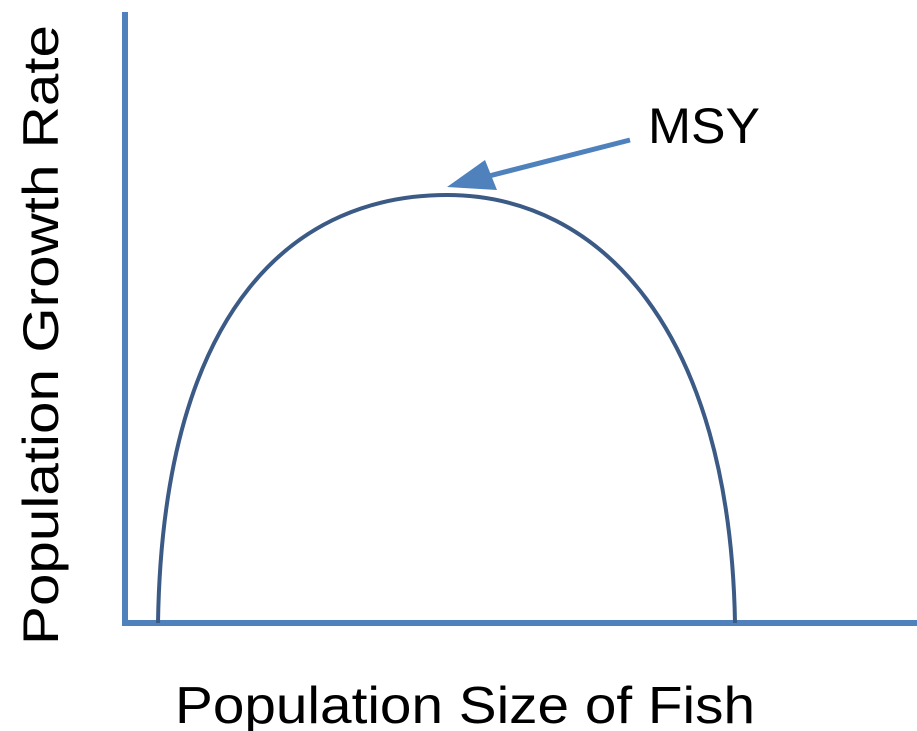  I want to click on msy-label: MSY, so click(704, 126).